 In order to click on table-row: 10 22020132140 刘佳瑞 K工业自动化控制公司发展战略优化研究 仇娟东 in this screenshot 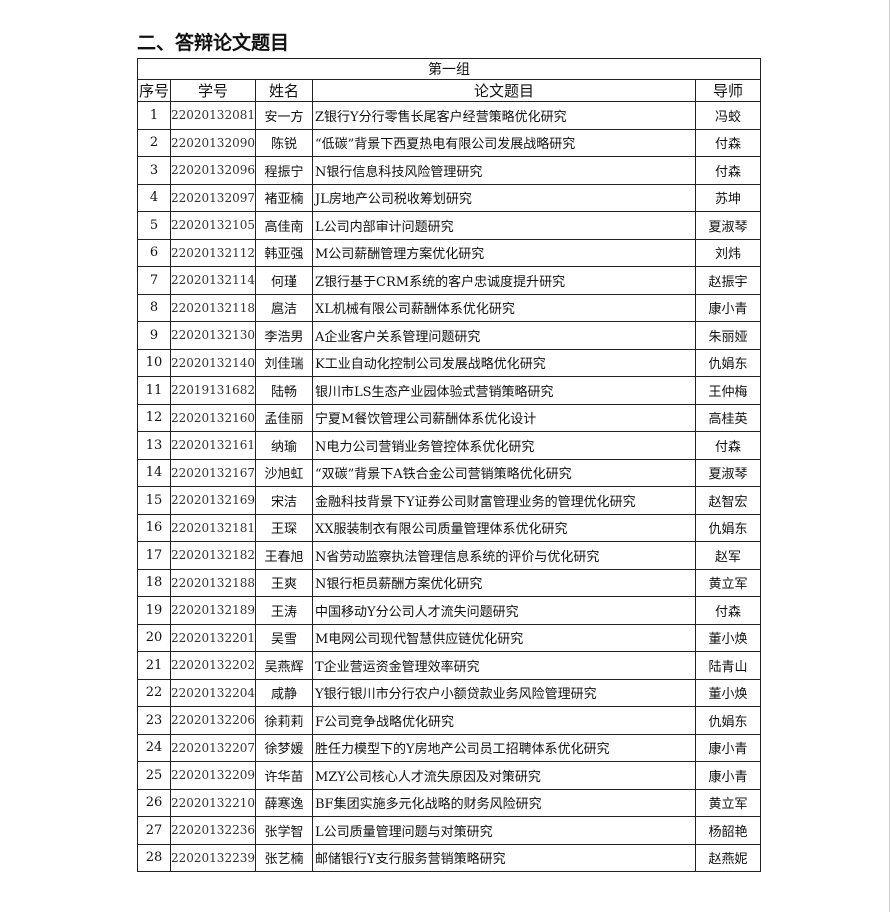, I will do `click(449, 362)`.